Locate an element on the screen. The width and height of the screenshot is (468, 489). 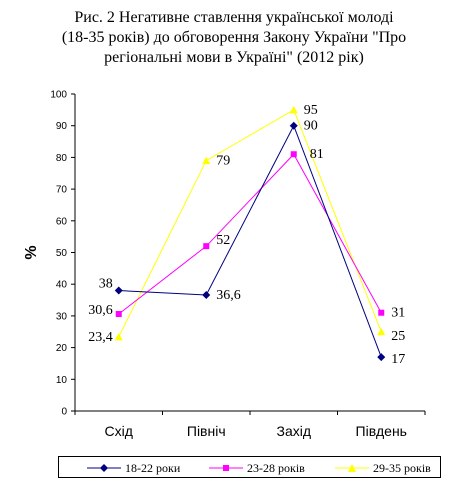
legend-label-series-3: 29-35 років is located at coordinates (402, 467).